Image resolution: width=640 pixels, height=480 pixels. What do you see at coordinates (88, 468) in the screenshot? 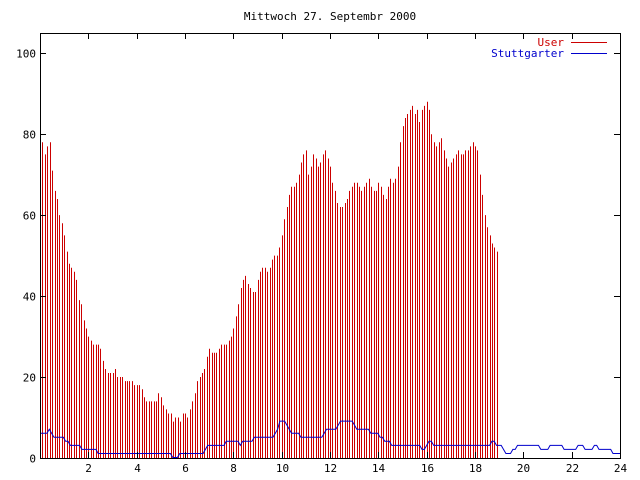
I see `x-tick-label: 2` at bounding box center [88, 468].